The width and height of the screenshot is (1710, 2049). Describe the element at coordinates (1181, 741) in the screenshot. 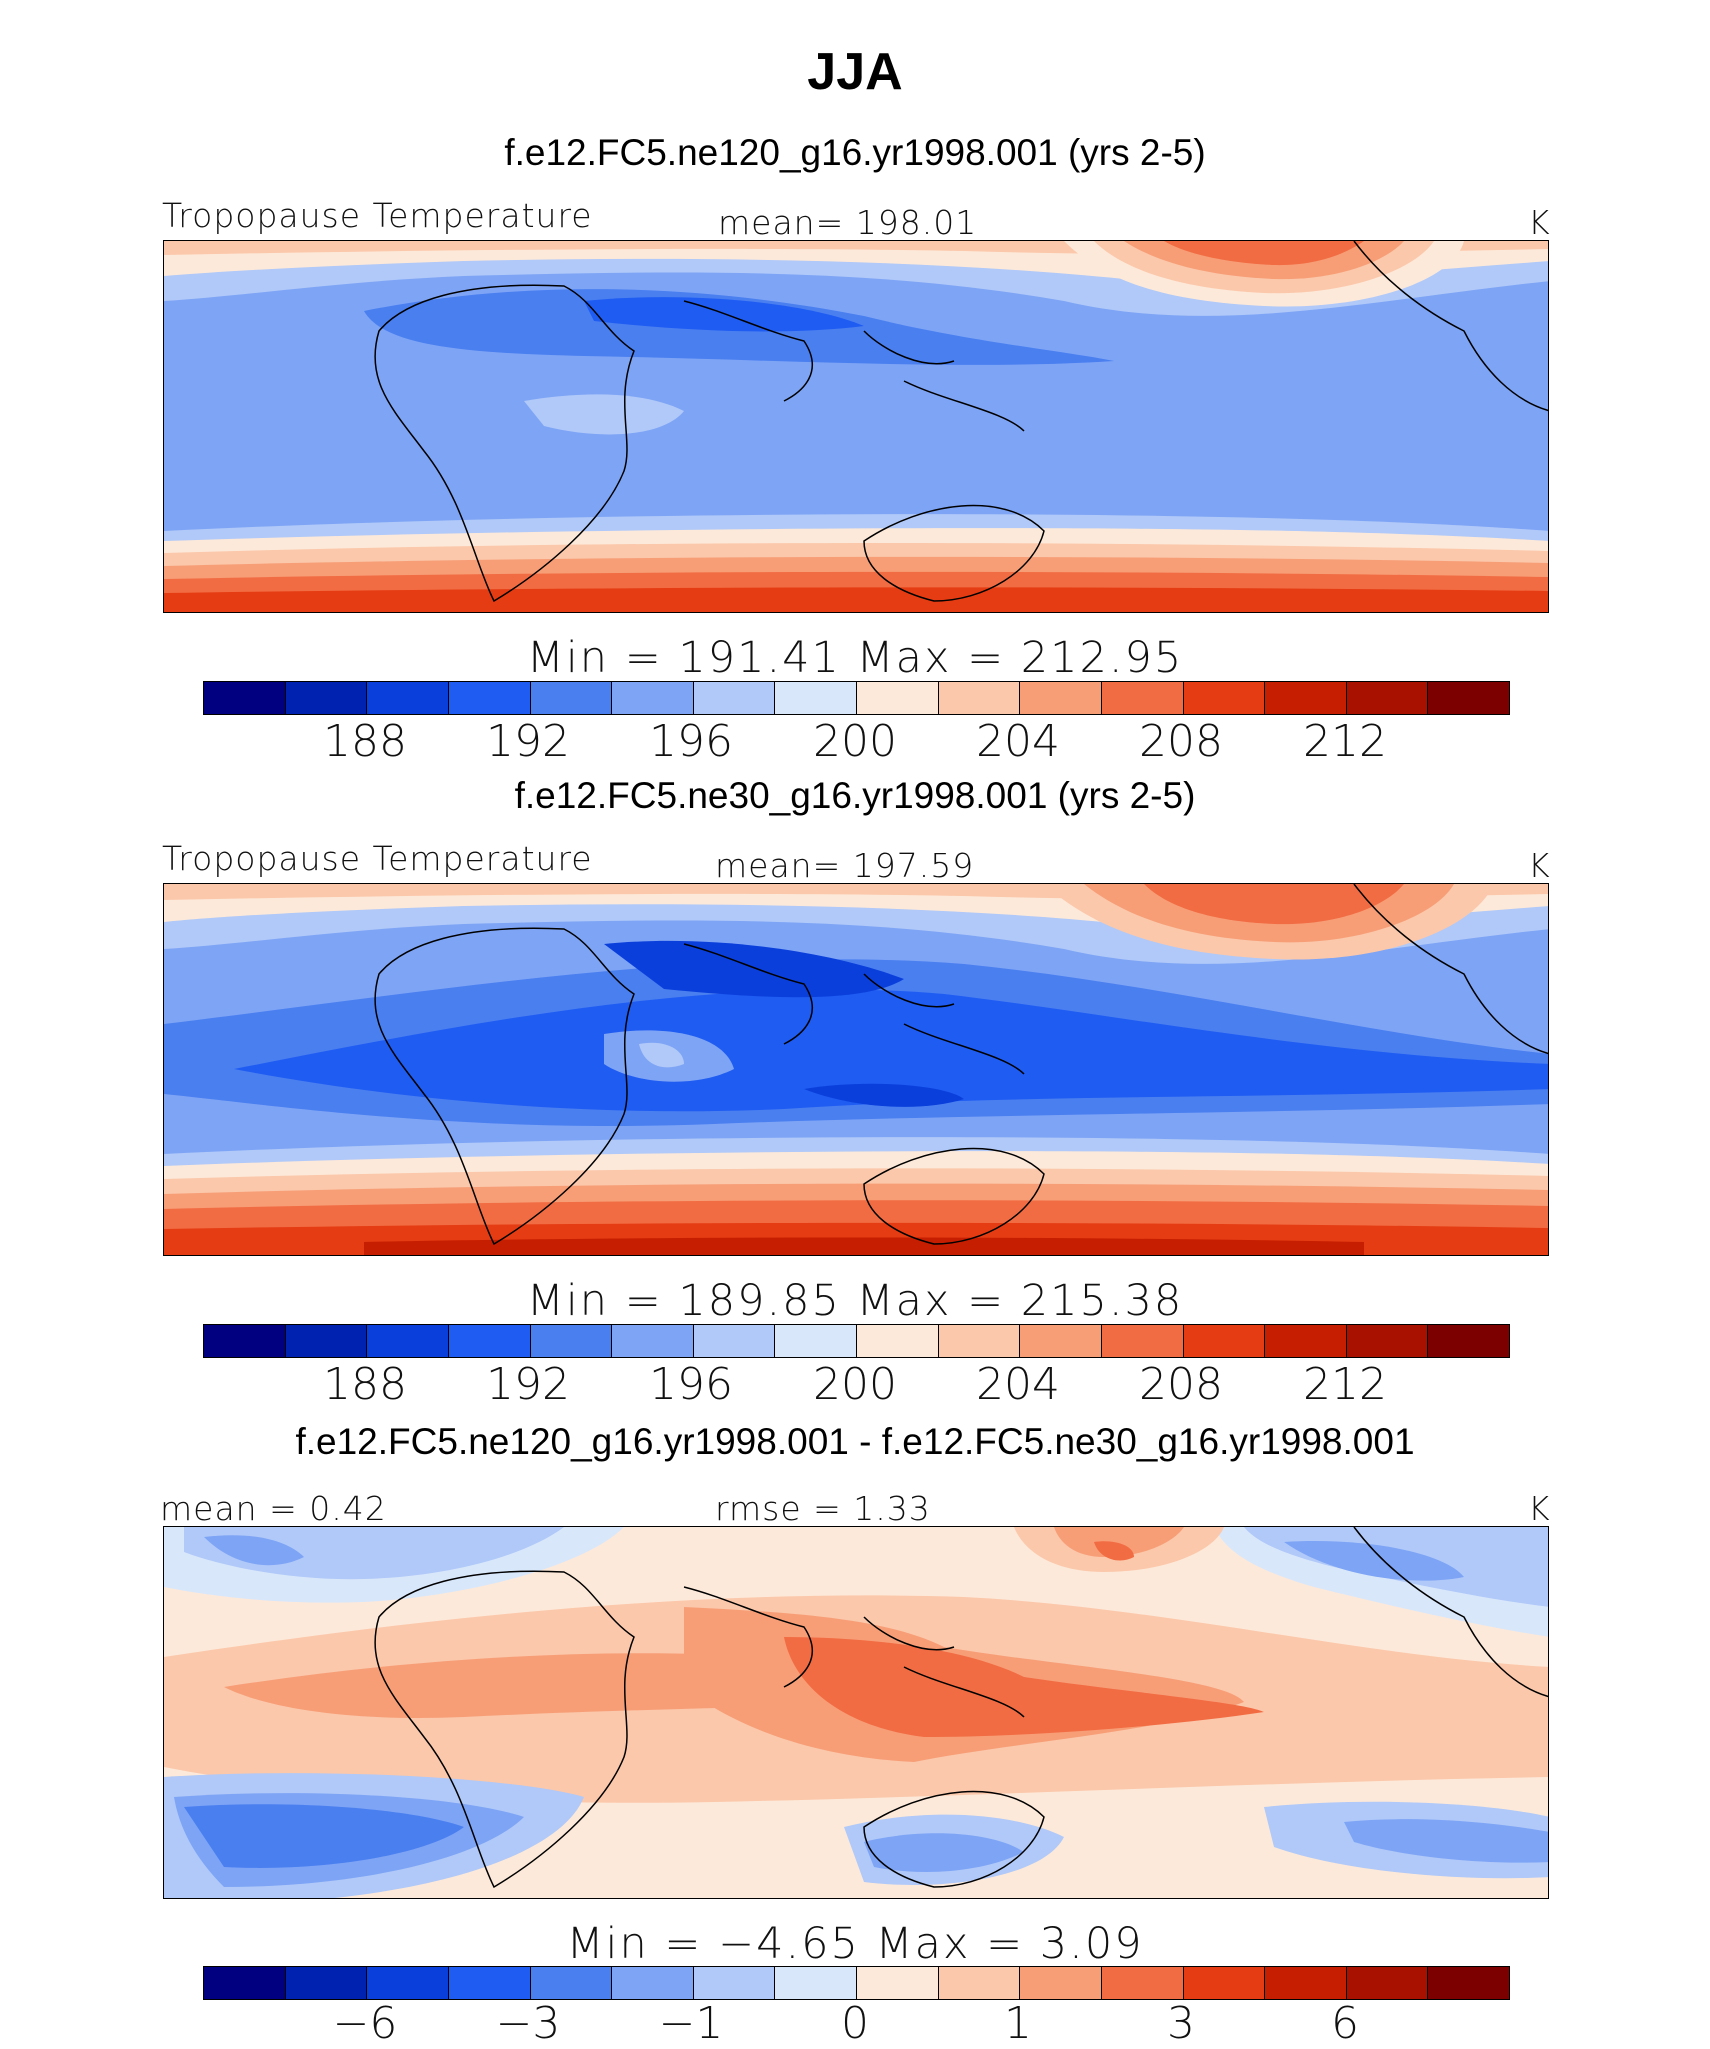

I see `panel1-tick-label: 208` at that location.